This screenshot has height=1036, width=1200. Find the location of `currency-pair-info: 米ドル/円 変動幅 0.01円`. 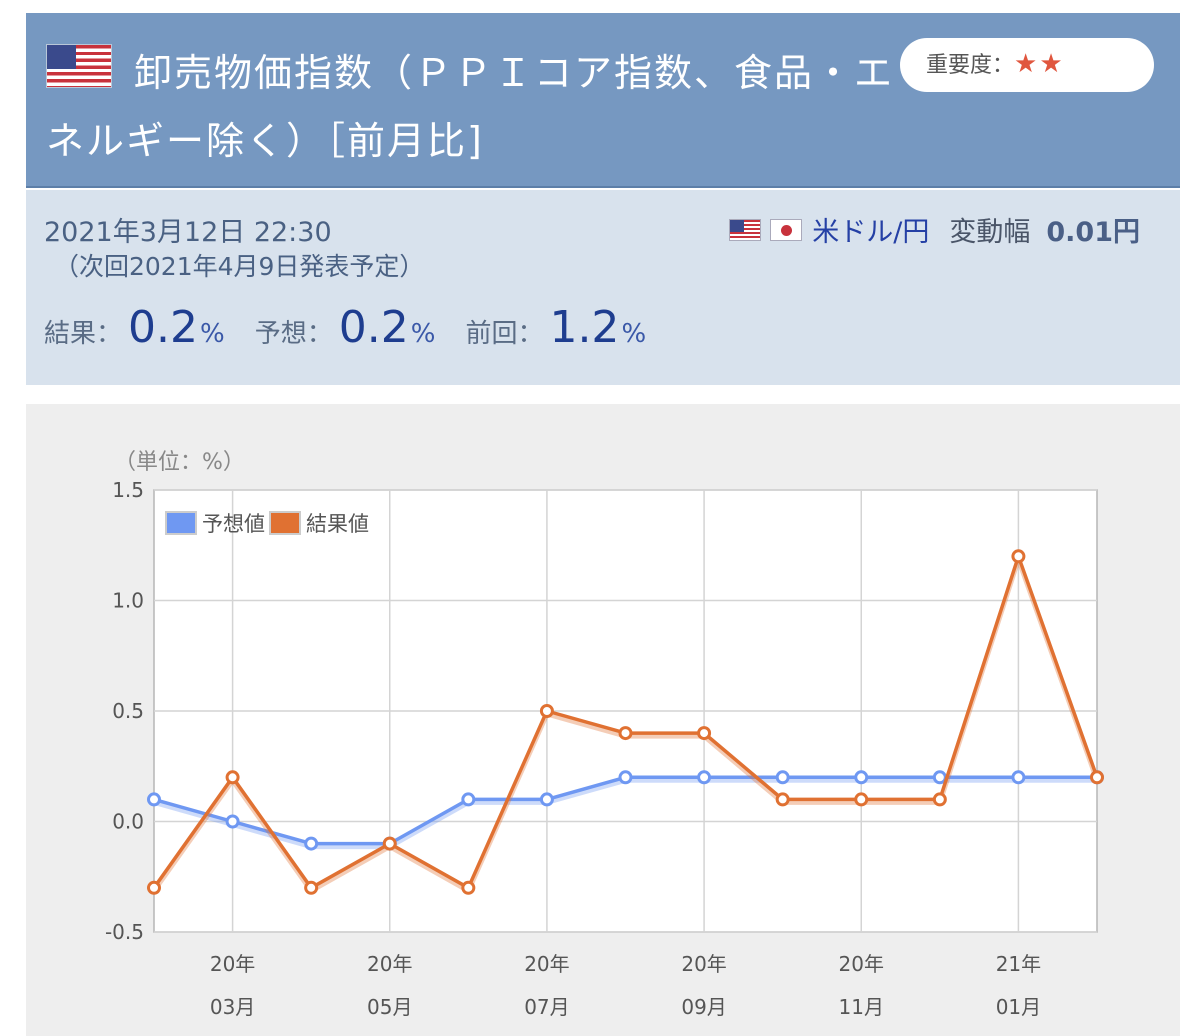

currency-pair-info: 米ドル/円 変動幅 0.01円 is located at coordinates (934, 229).